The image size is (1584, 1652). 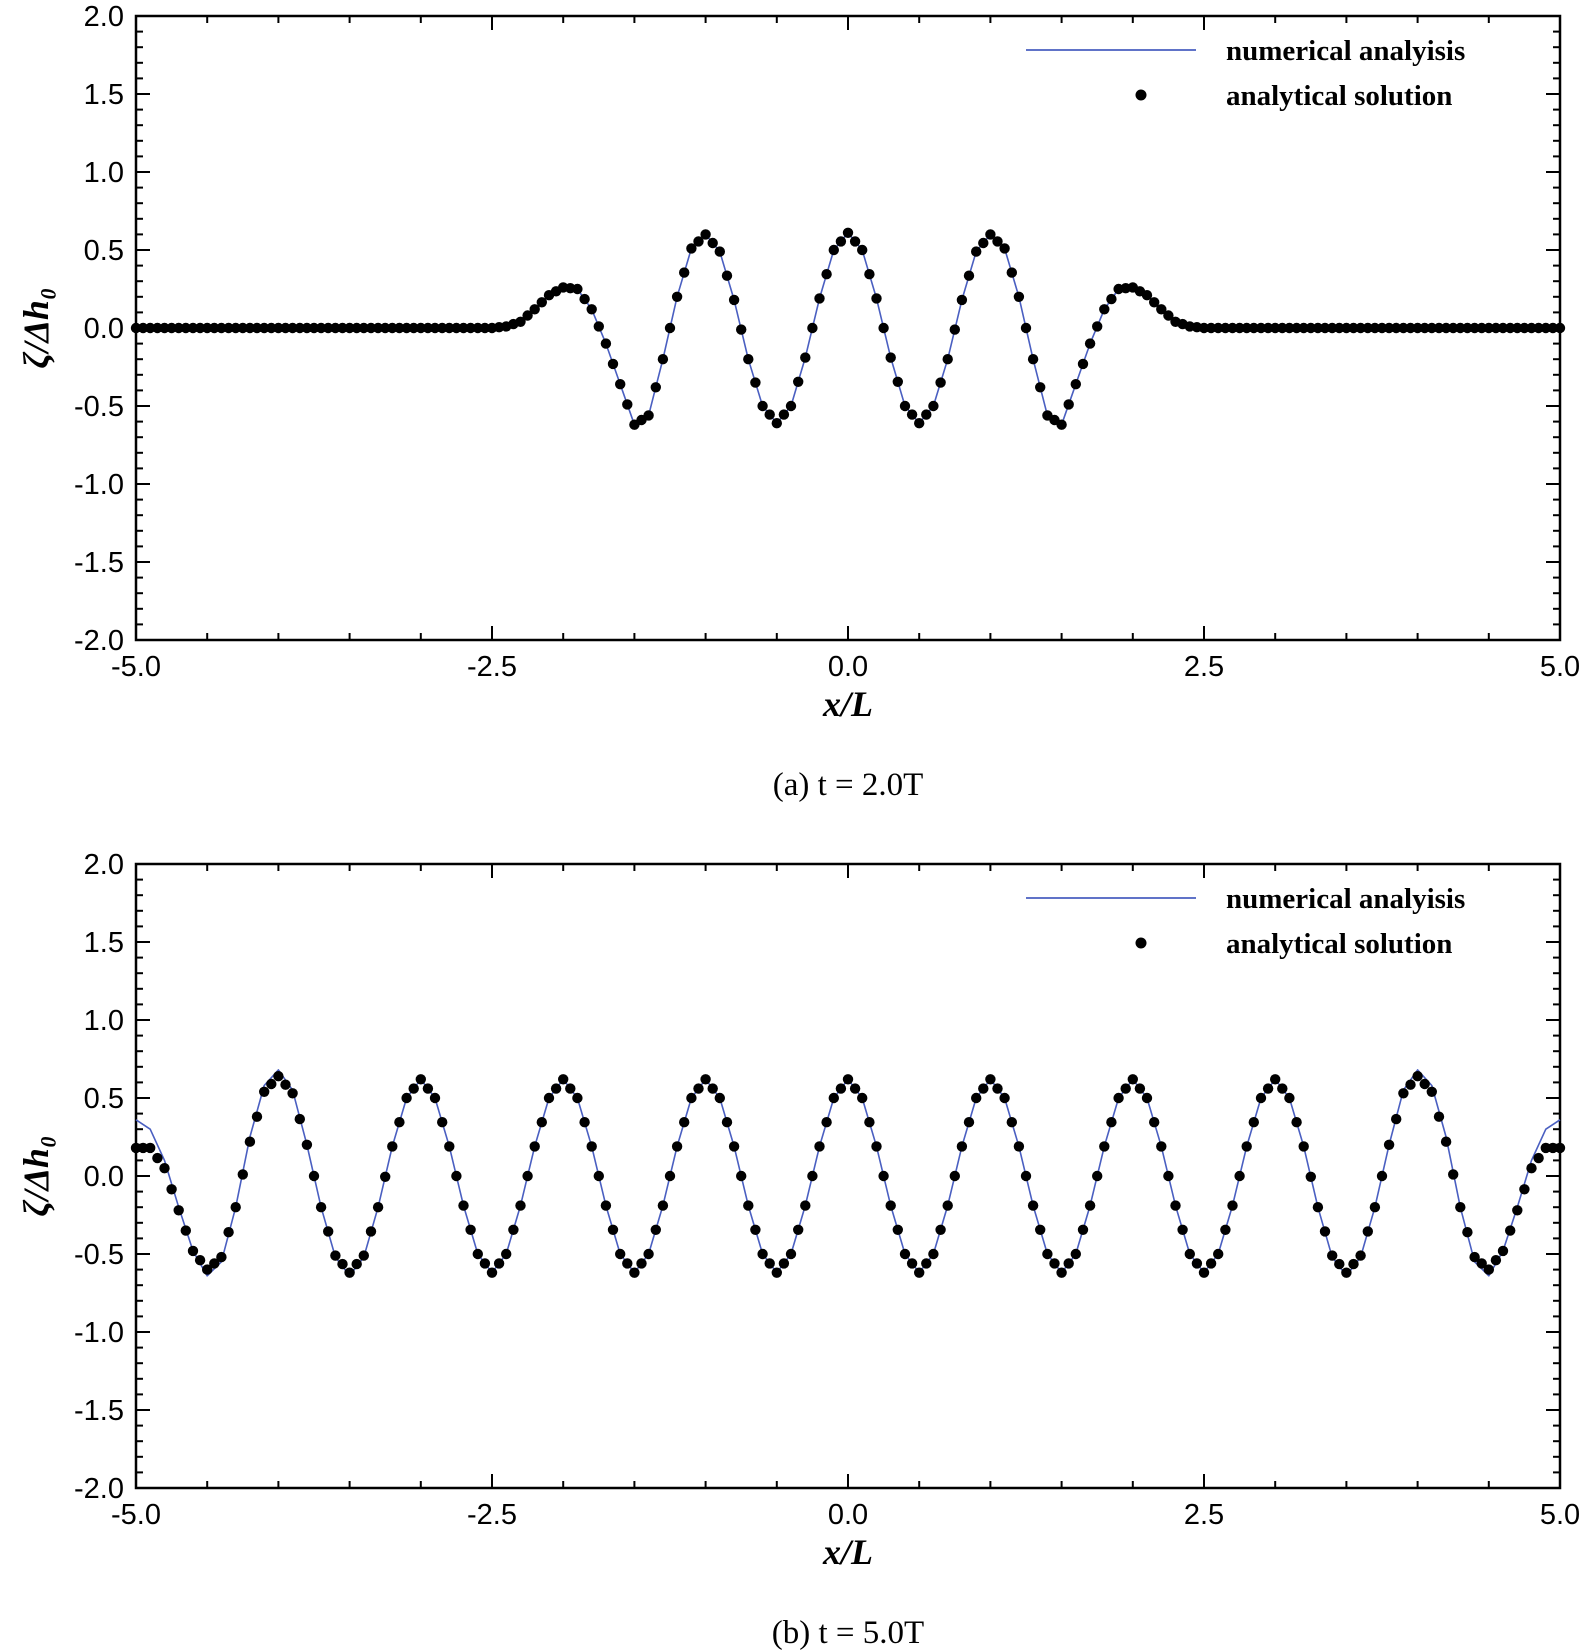 What do you see at coordinates (36, 327) in the screenshot?
I see `y-axis-title: ζ/Δh₀` at bounding box center [36, 327].